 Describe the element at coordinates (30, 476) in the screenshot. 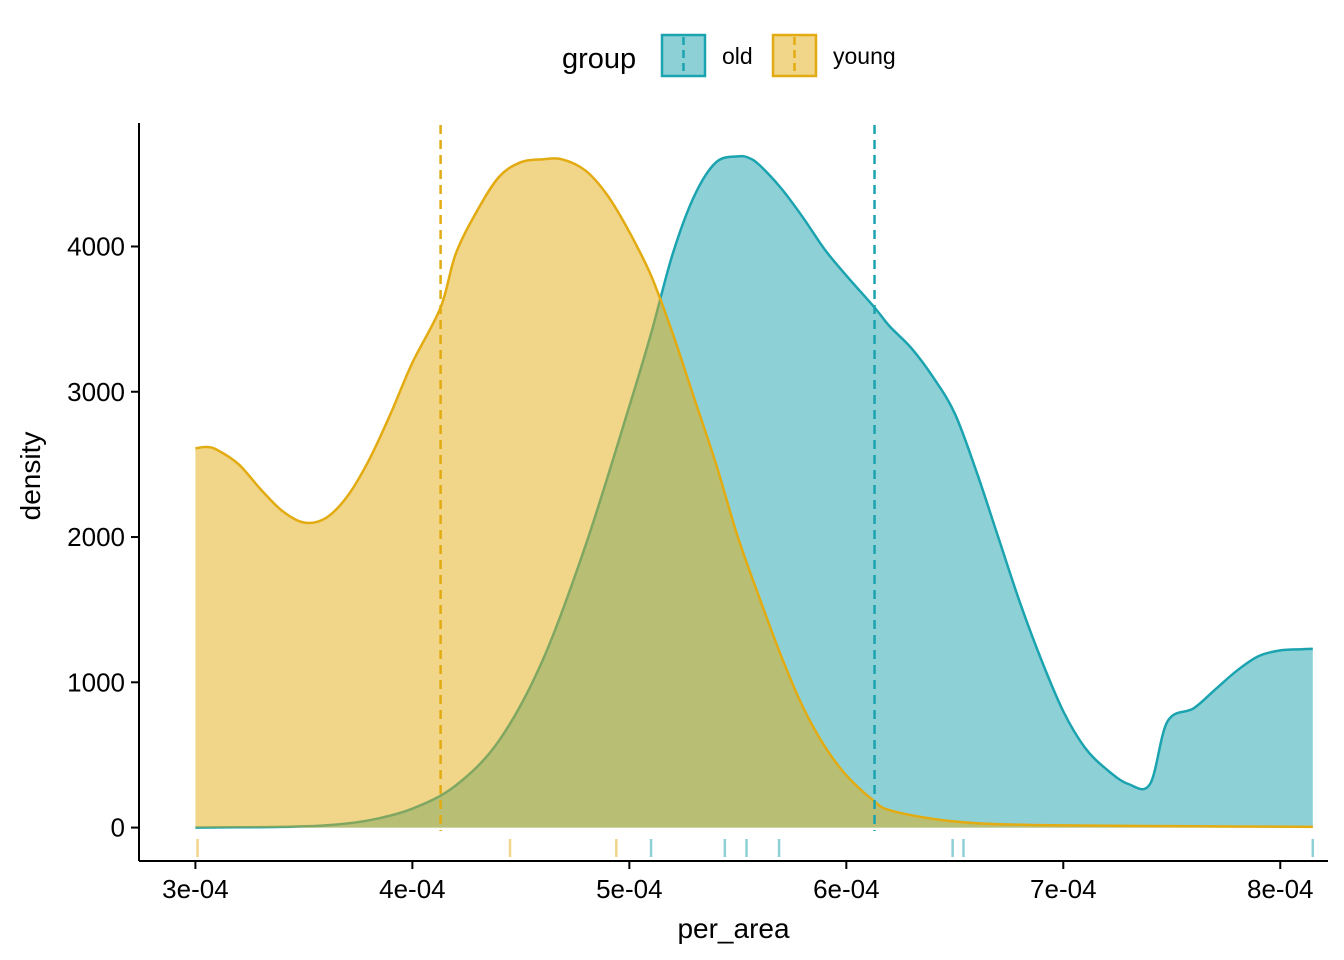

I see `y-axis-title: density` at that location.